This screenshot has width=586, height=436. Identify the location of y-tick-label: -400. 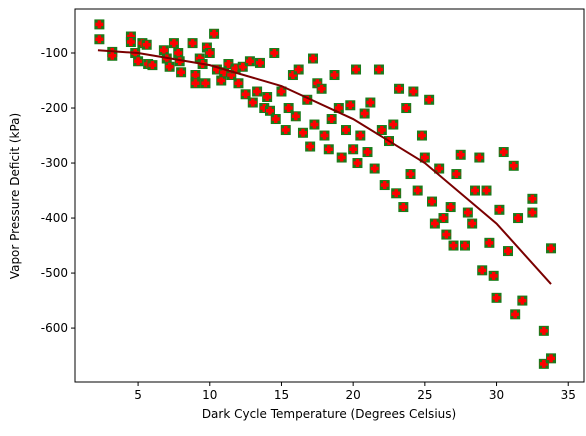
(54, 218).